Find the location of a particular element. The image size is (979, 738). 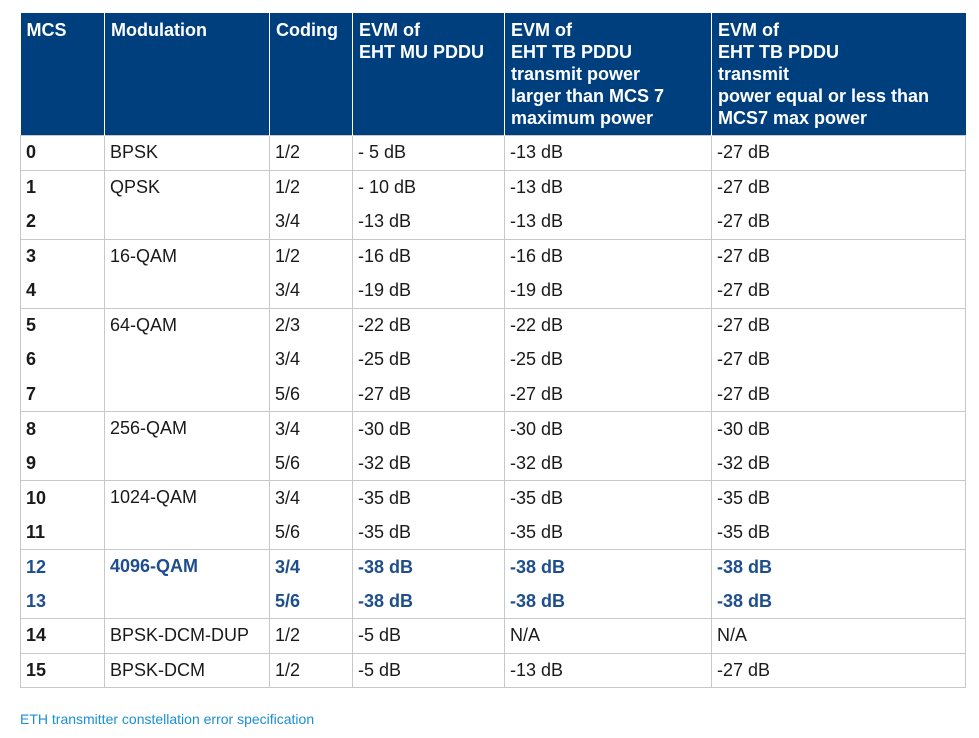

header-evm-tb-large-line: larger than MCS 7 is located at coordinates (588, 96).